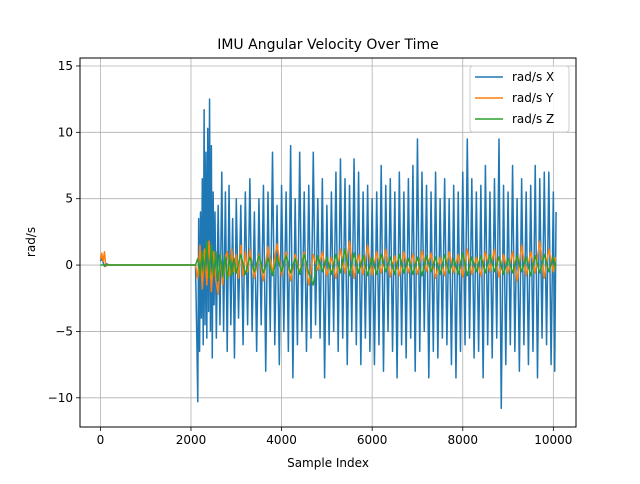 The height and width of the screenshot is (484, 640). What do you see at coordinates (553, 440) in the screenshot?
I see `x-tick-label: 10000` at bounding box center [553, 440].